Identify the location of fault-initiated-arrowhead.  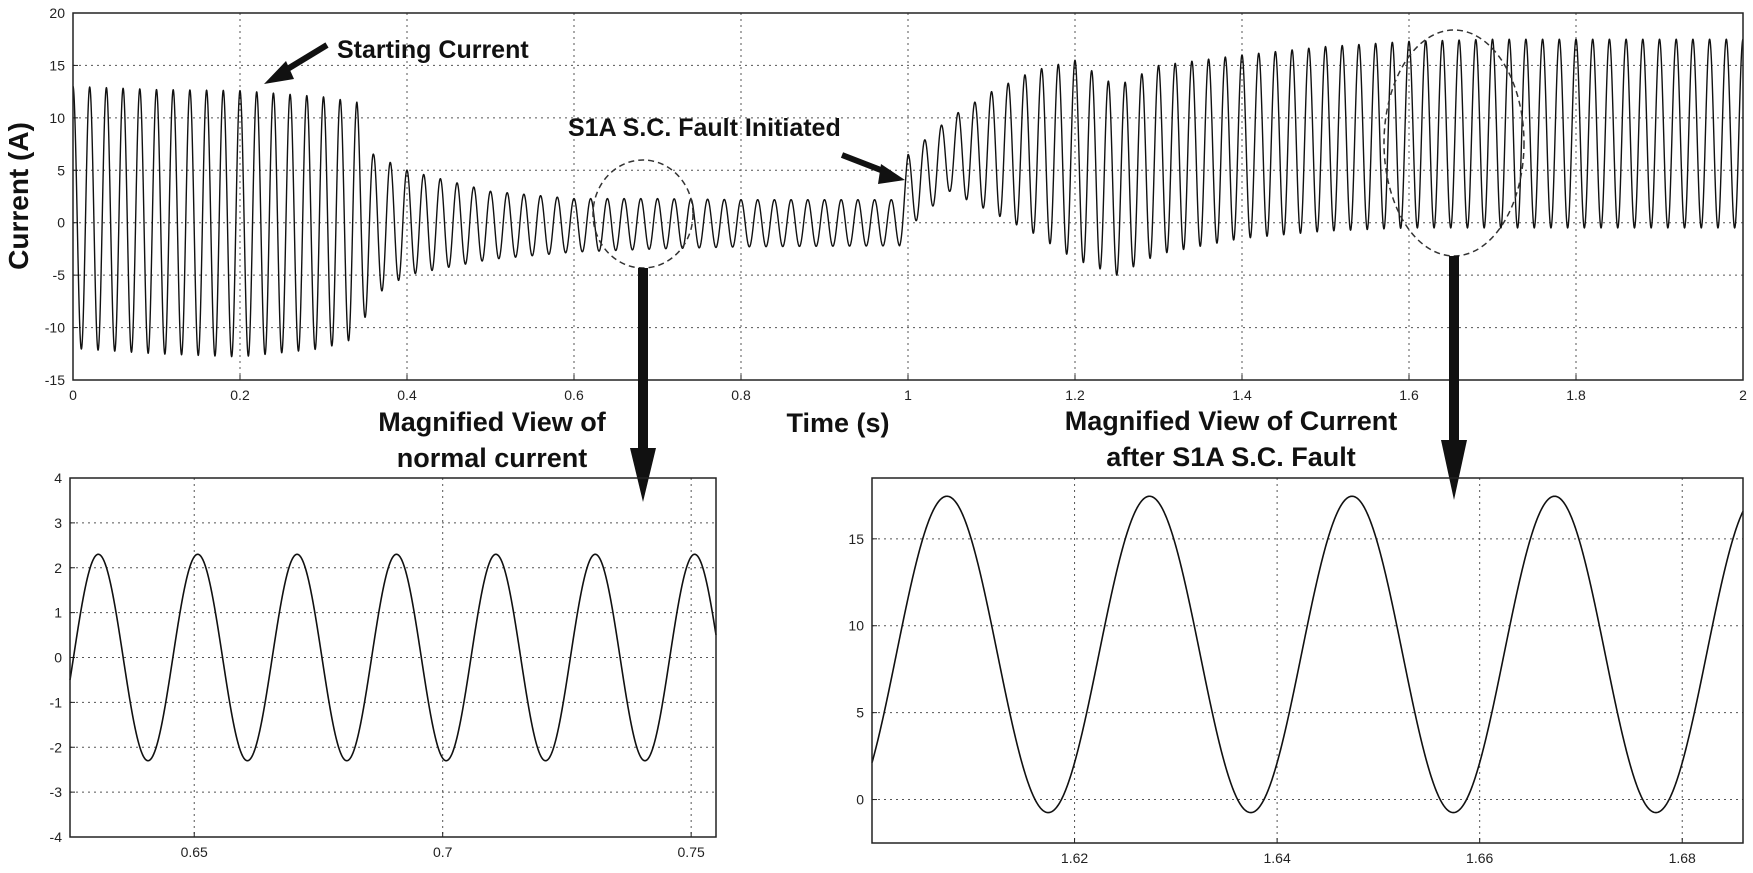
(891, 174).